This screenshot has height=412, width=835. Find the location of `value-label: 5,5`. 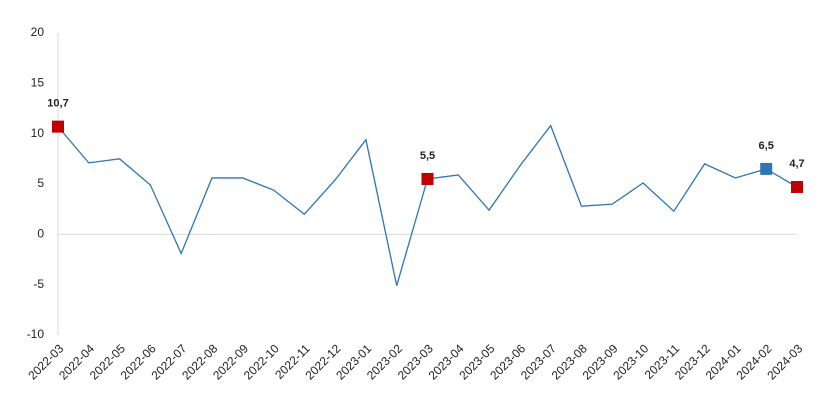

value-label: 5,5 is located at coordinates (427, 156).